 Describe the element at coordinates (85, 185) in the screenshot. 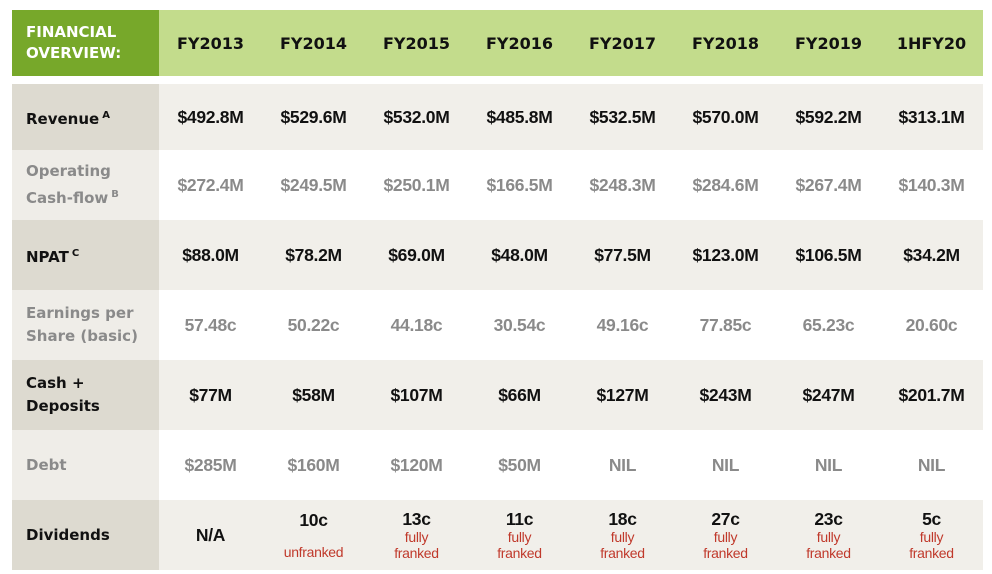

I see `row-label-operating-cash-flow: Operating Cash-flow B` at that location.